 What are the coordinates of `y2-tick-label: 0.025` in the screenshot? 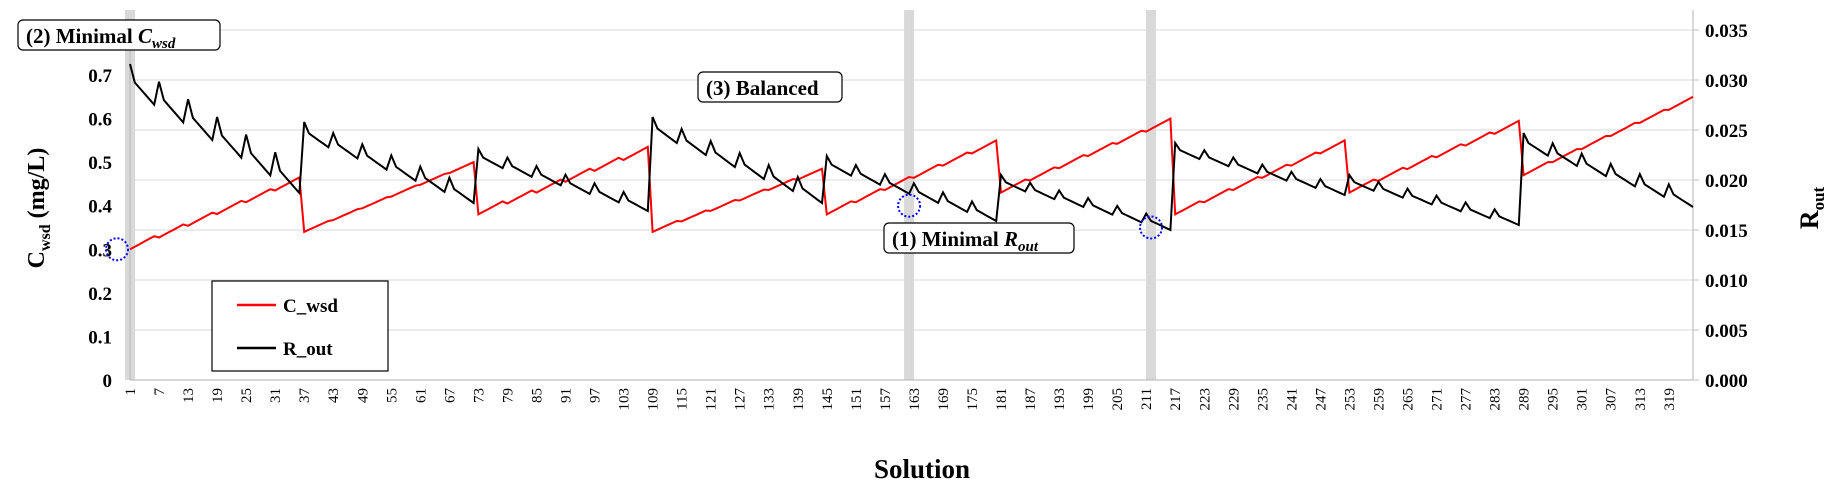 It's located at (1726, 131).